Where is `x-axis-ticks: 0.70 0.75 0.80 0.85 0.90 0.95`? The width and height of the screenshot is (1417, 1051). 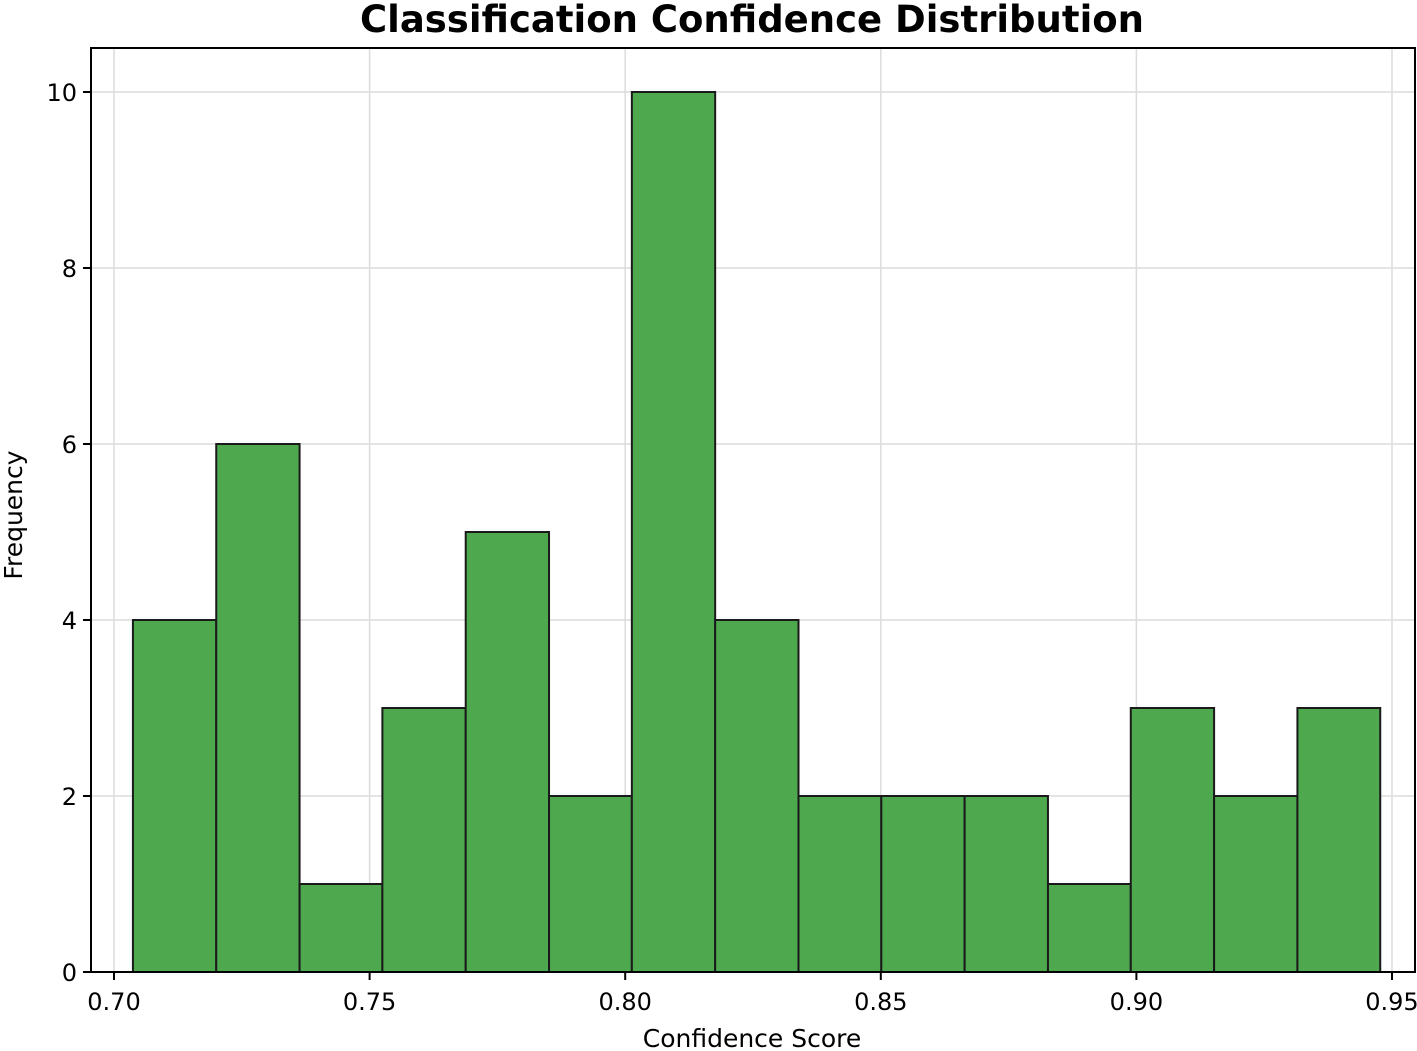 x-axis-ticks: 0.70 0.75 0.80 0.85 0.90 0.95 is located at coordinates (752, 994).